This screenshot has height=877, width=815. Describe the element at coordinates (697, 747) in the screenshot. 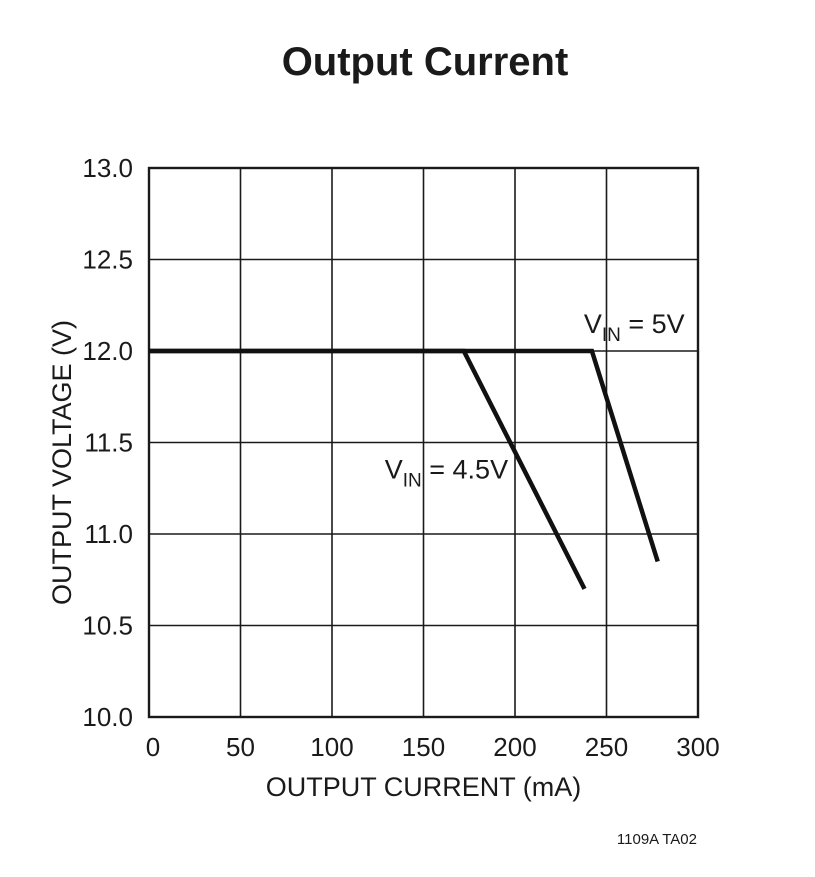

I see `x-tick-label: 300` at that location.